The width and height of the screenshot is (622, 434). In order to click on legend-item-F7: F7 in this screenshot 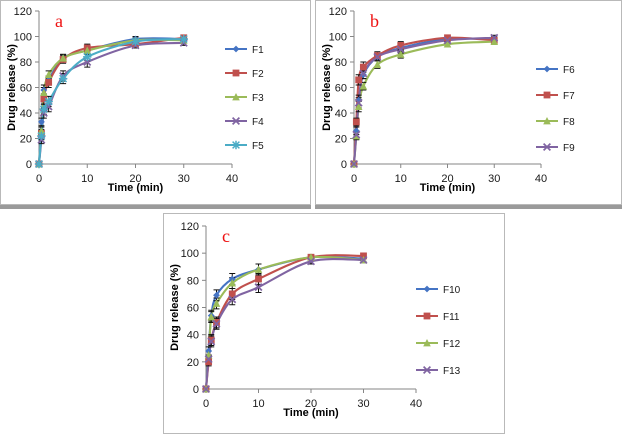, I will do `click(555, 96)`.